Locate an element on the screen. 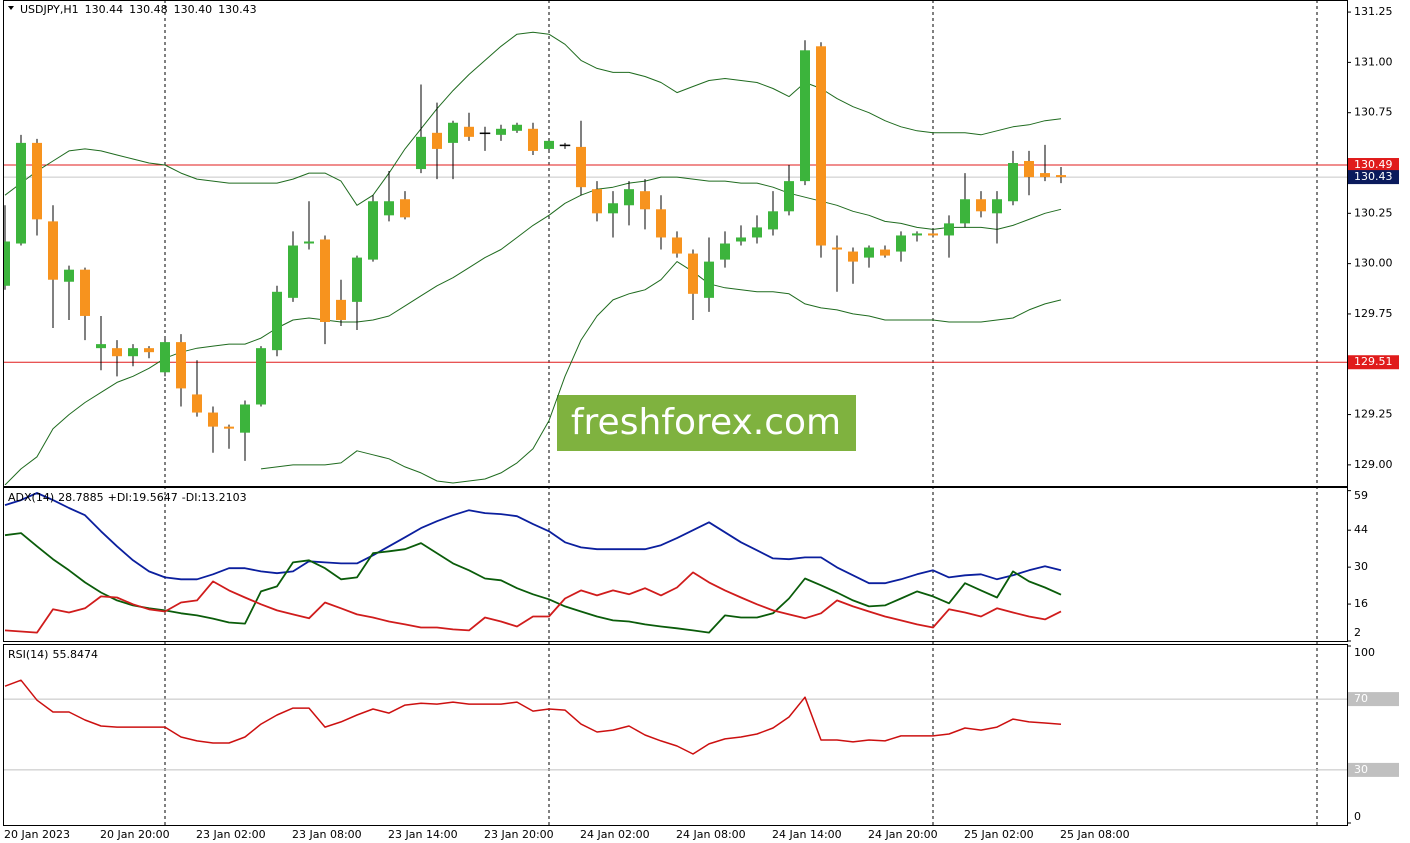 The image size is (1410, 843). y-tick-label: 130.75 is located at coordinates (1373, 112).